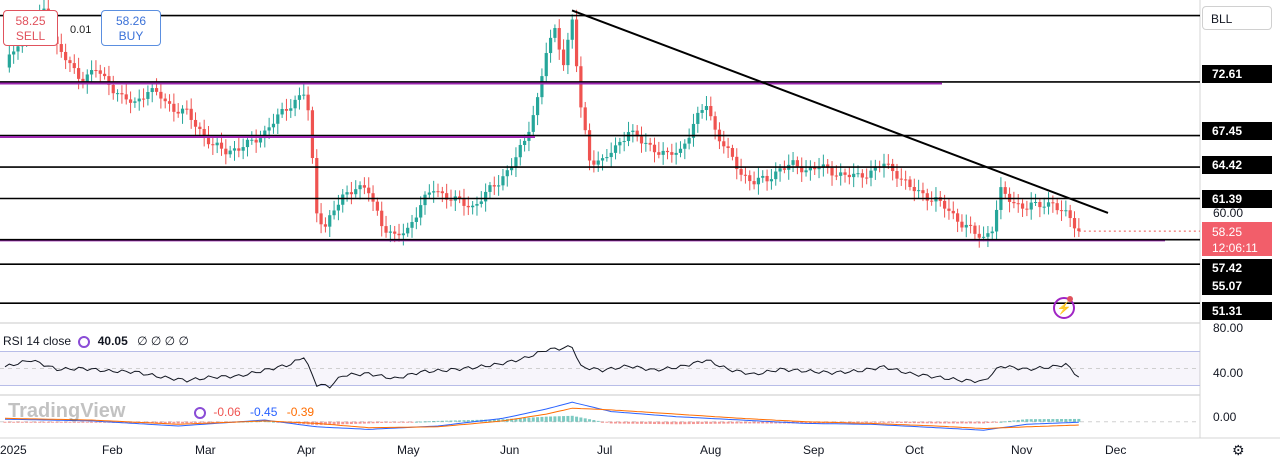  What do you see at coordinates (81, 30) in the screenshot?
I see `spread-value: 0.01` at bounding box center [81, 30].